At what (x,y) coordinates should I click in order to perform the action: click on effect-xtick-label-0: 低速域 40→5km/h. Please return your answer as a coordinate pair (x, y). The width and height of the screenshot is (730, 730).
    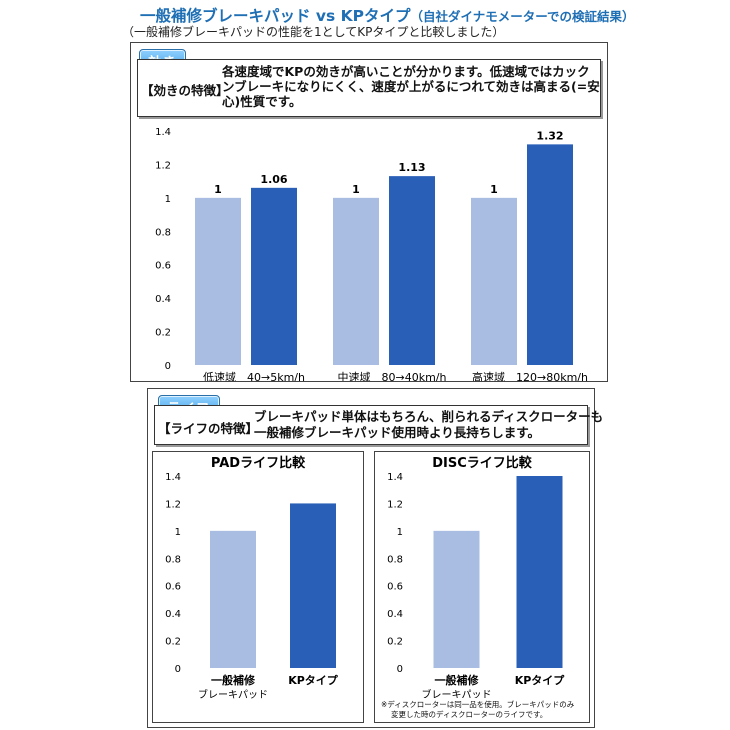
    Looking at the image, I should click on (254, 376).